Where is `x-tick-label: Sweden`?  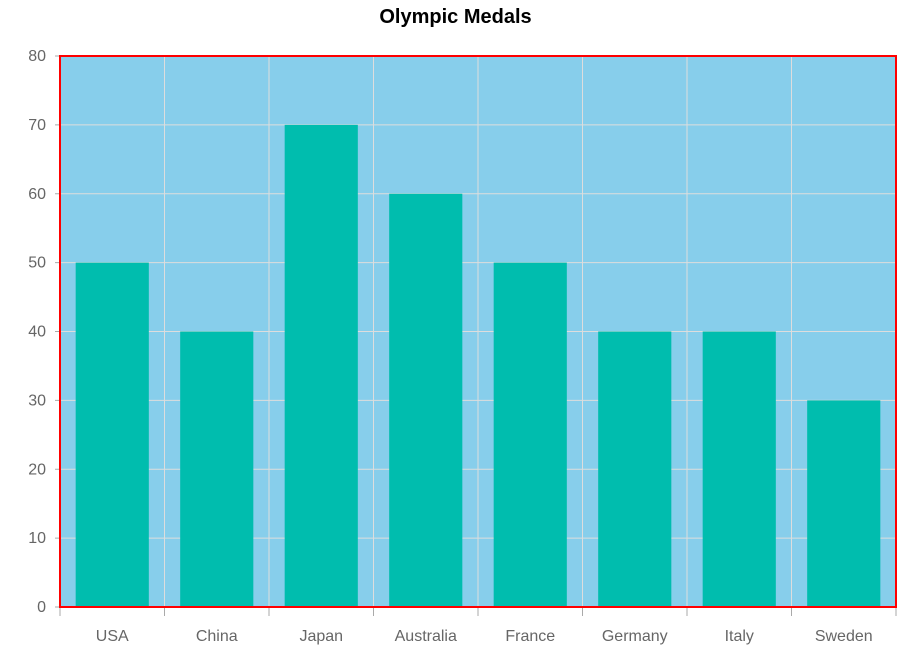 x-tick-label: Sweden is located at coordinates (844, 636).